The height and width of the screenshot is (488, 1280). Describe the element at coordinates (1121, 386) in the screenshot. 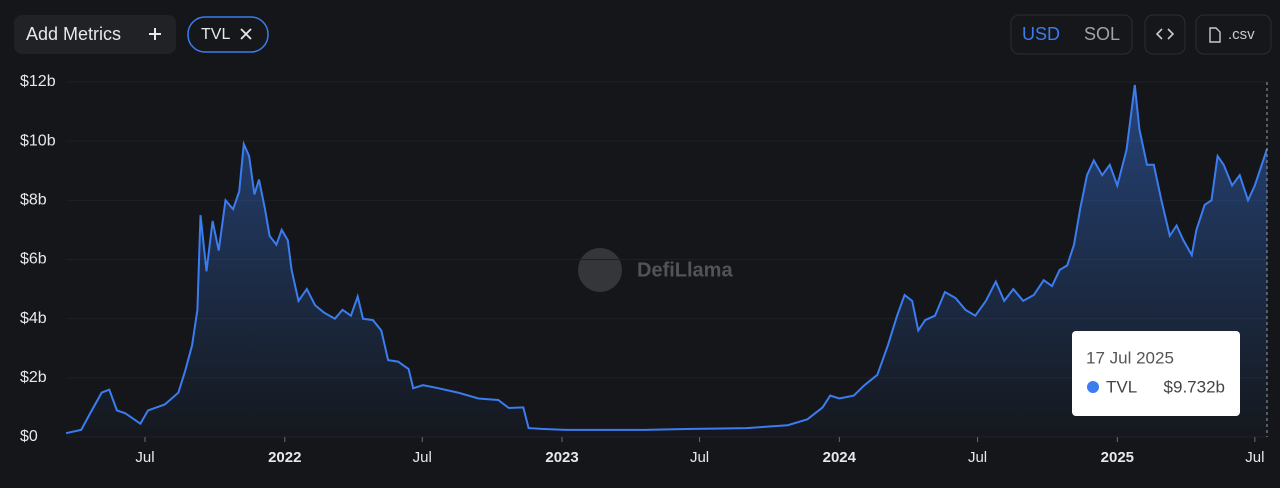

I see `tooltip-series: TVL` at that location.